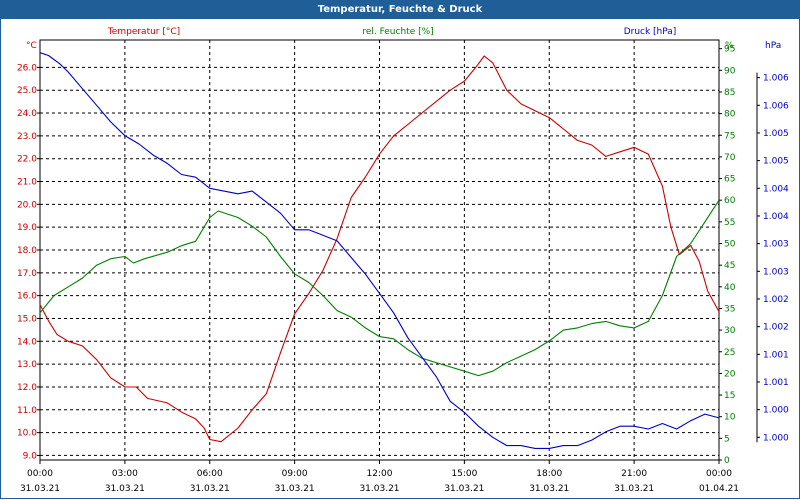 This screenshot has height=500, width=800. I want to click on tick-label-right: 70, so click(730, 158).